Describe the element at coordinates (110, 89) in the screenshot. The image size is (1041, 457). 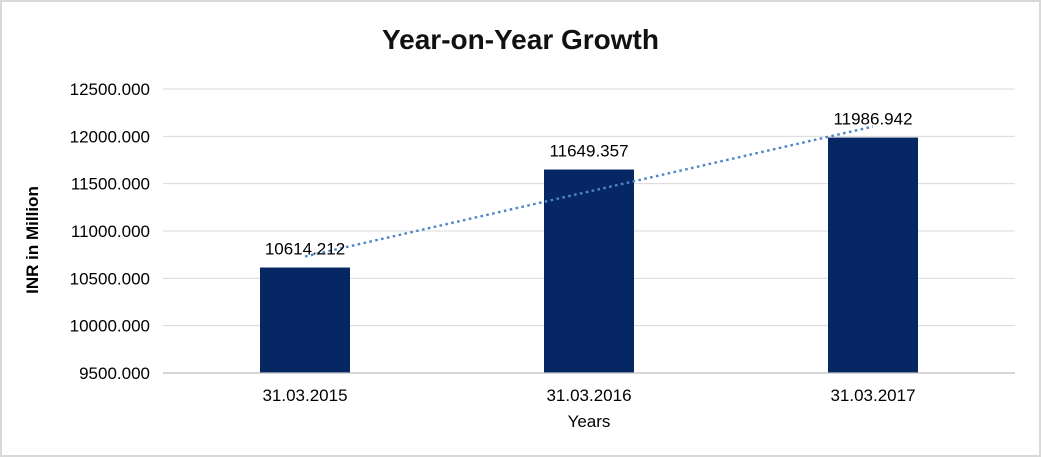
I see `y-axis-tick-label: 12500.000` at that location.